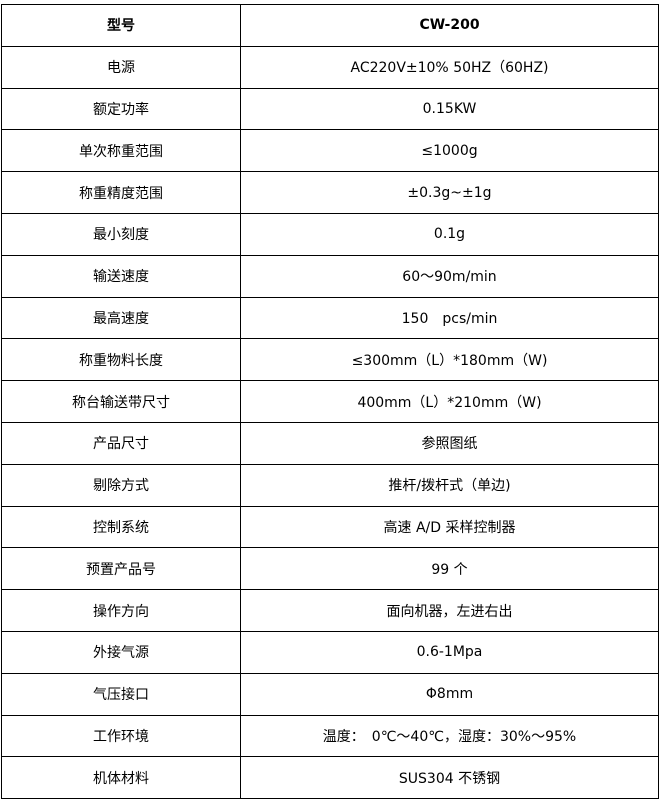 Image resolution: width=660 pixels, height=810 pixels. I want to click on table-row: 剔除方式 推杆/拨杆式（单边), so click(330, 485).